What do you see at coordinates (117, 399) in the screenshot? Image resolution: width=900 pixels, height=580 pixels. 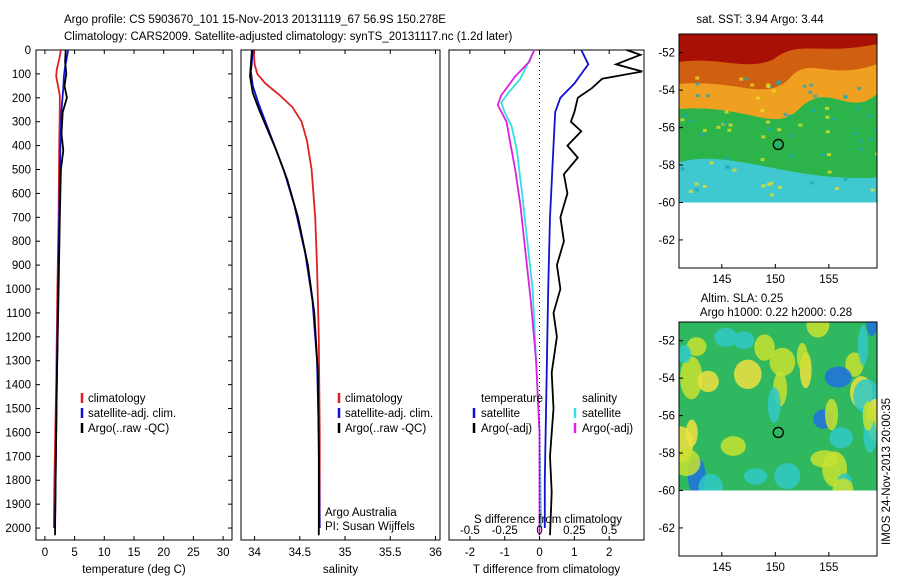 I see `temperature-legend-label: climatology` at bounding box center [117, 399].